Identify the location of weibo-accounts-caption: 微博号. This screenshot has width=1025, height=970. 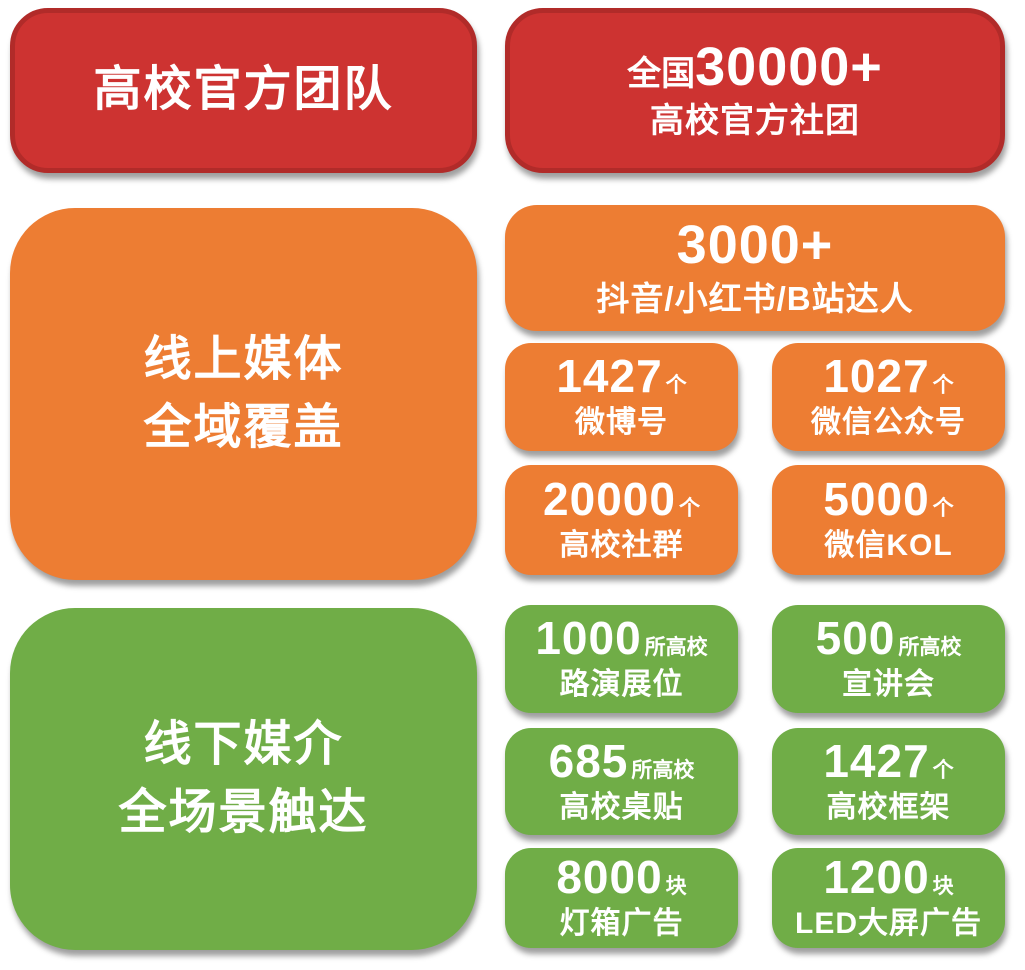
(621, 423).